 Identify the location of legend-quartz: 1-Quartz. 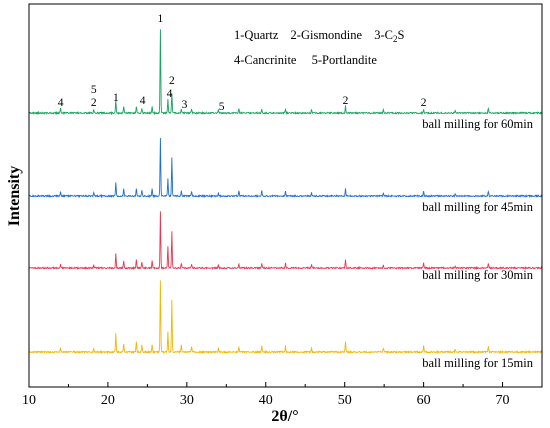
(256, 35).